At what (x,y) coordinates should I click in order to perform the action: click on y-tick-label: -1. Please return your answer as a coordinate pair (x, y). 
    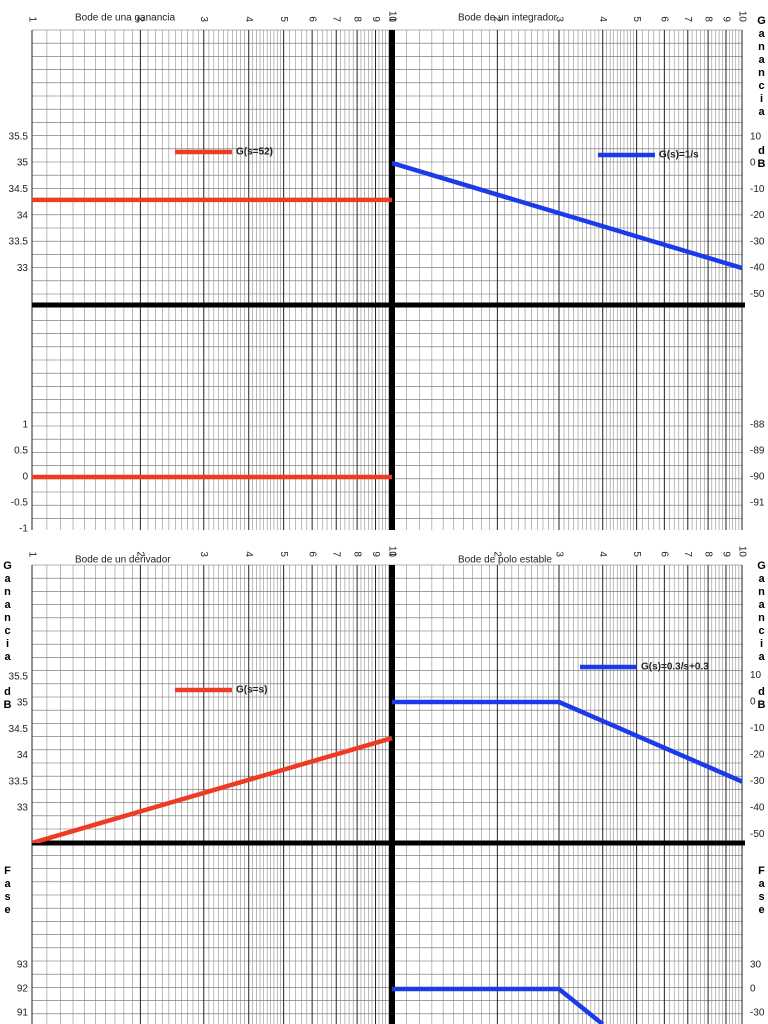
    Looking at the image, I should click on (23, 529).